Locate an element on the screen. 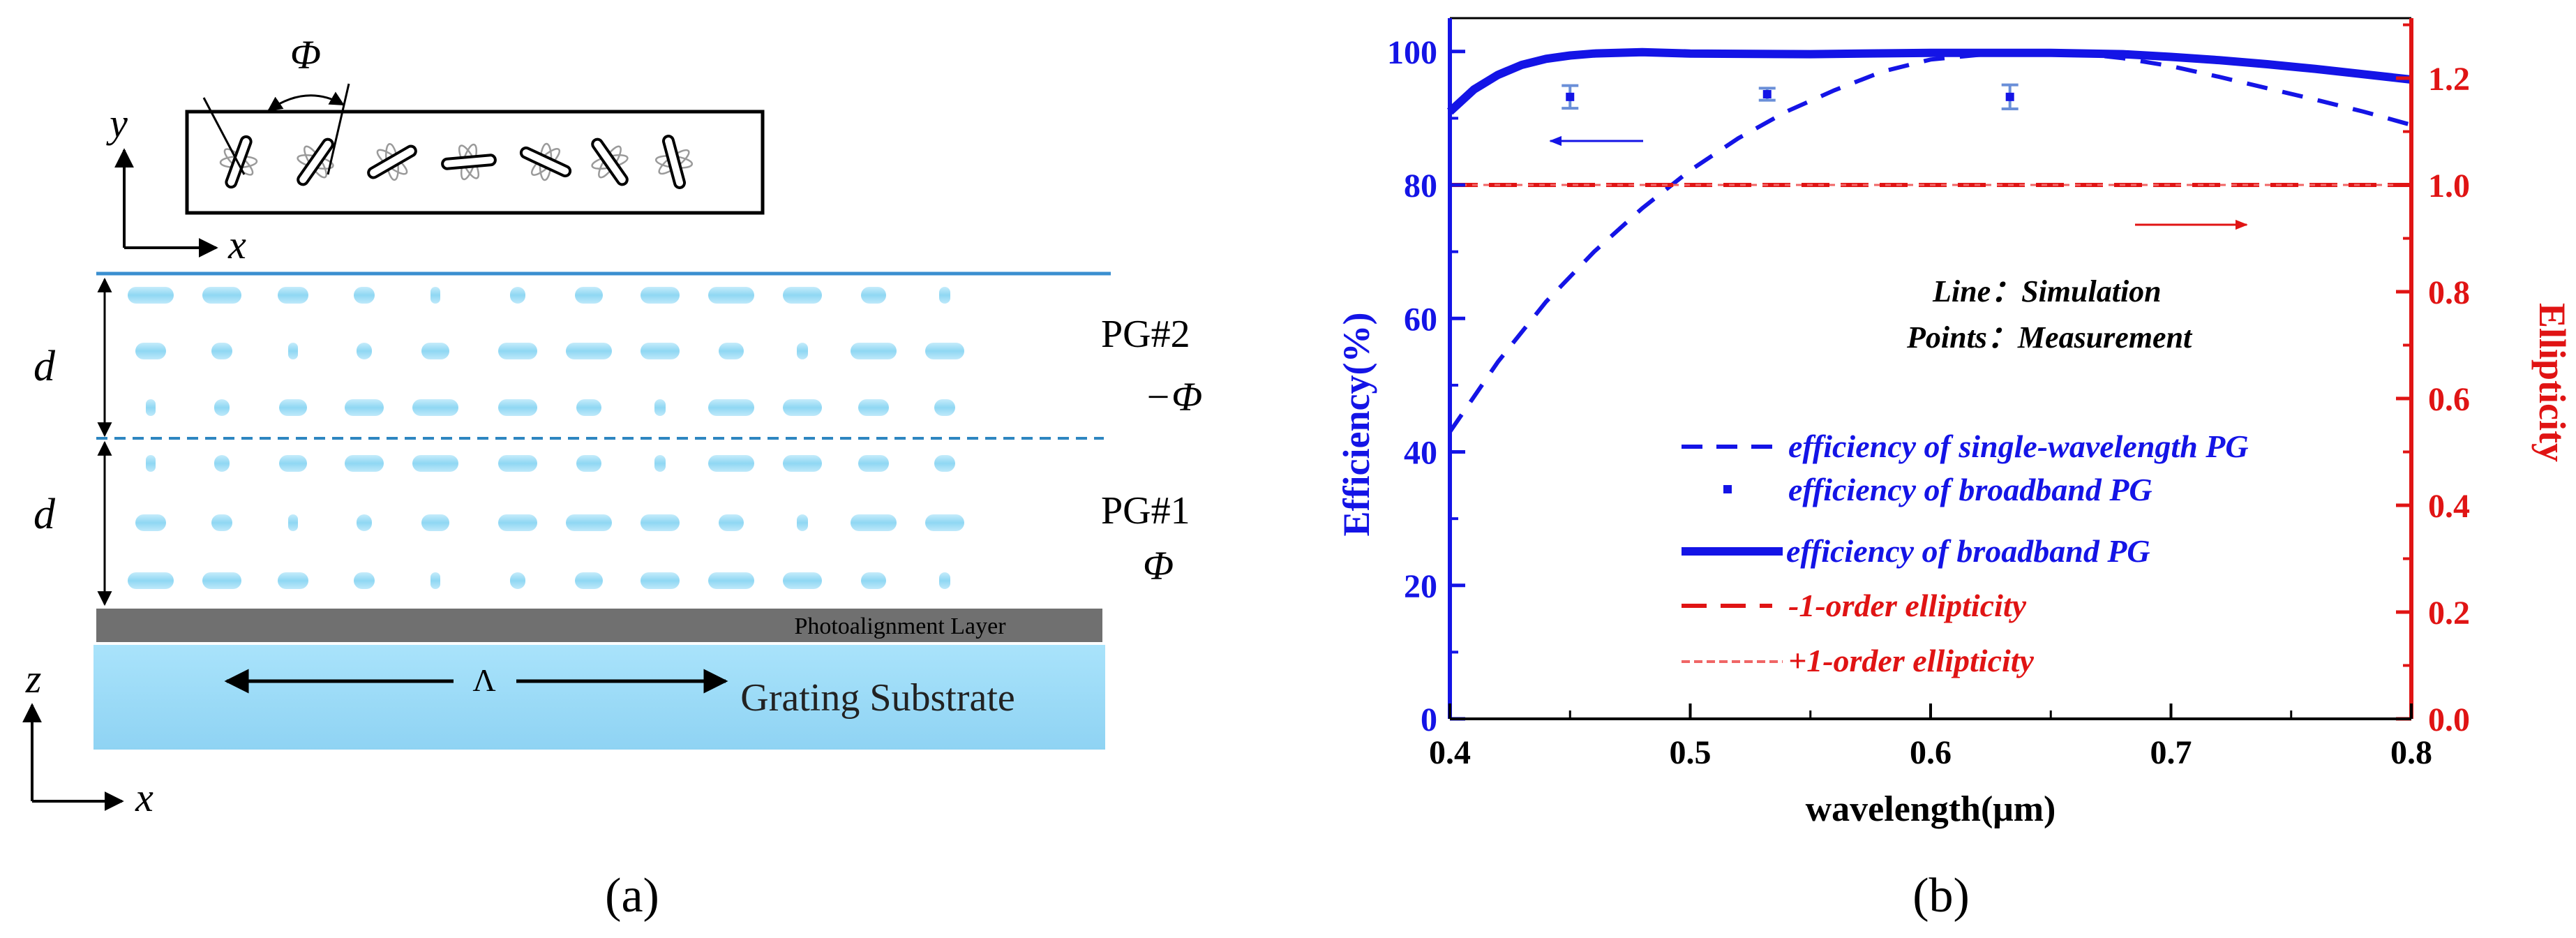  orientation-molecules is located at coordinates (456, 162).